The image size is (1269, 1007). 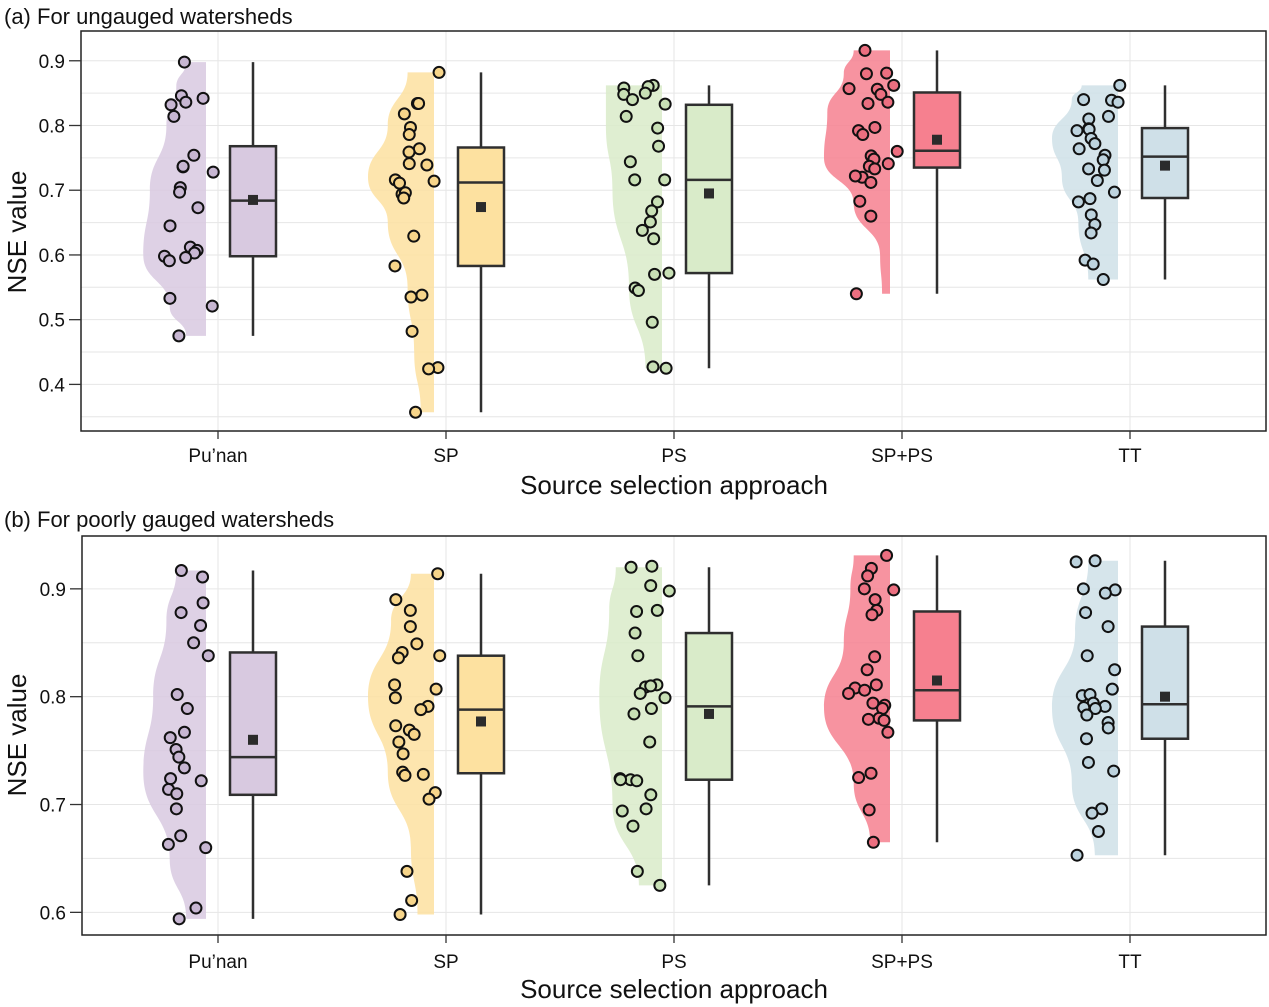 What do you see at coordinates (217, 962) in the screenshot?
I see `x-tick-label: Pu’nan` at bounding box center [217, 962].